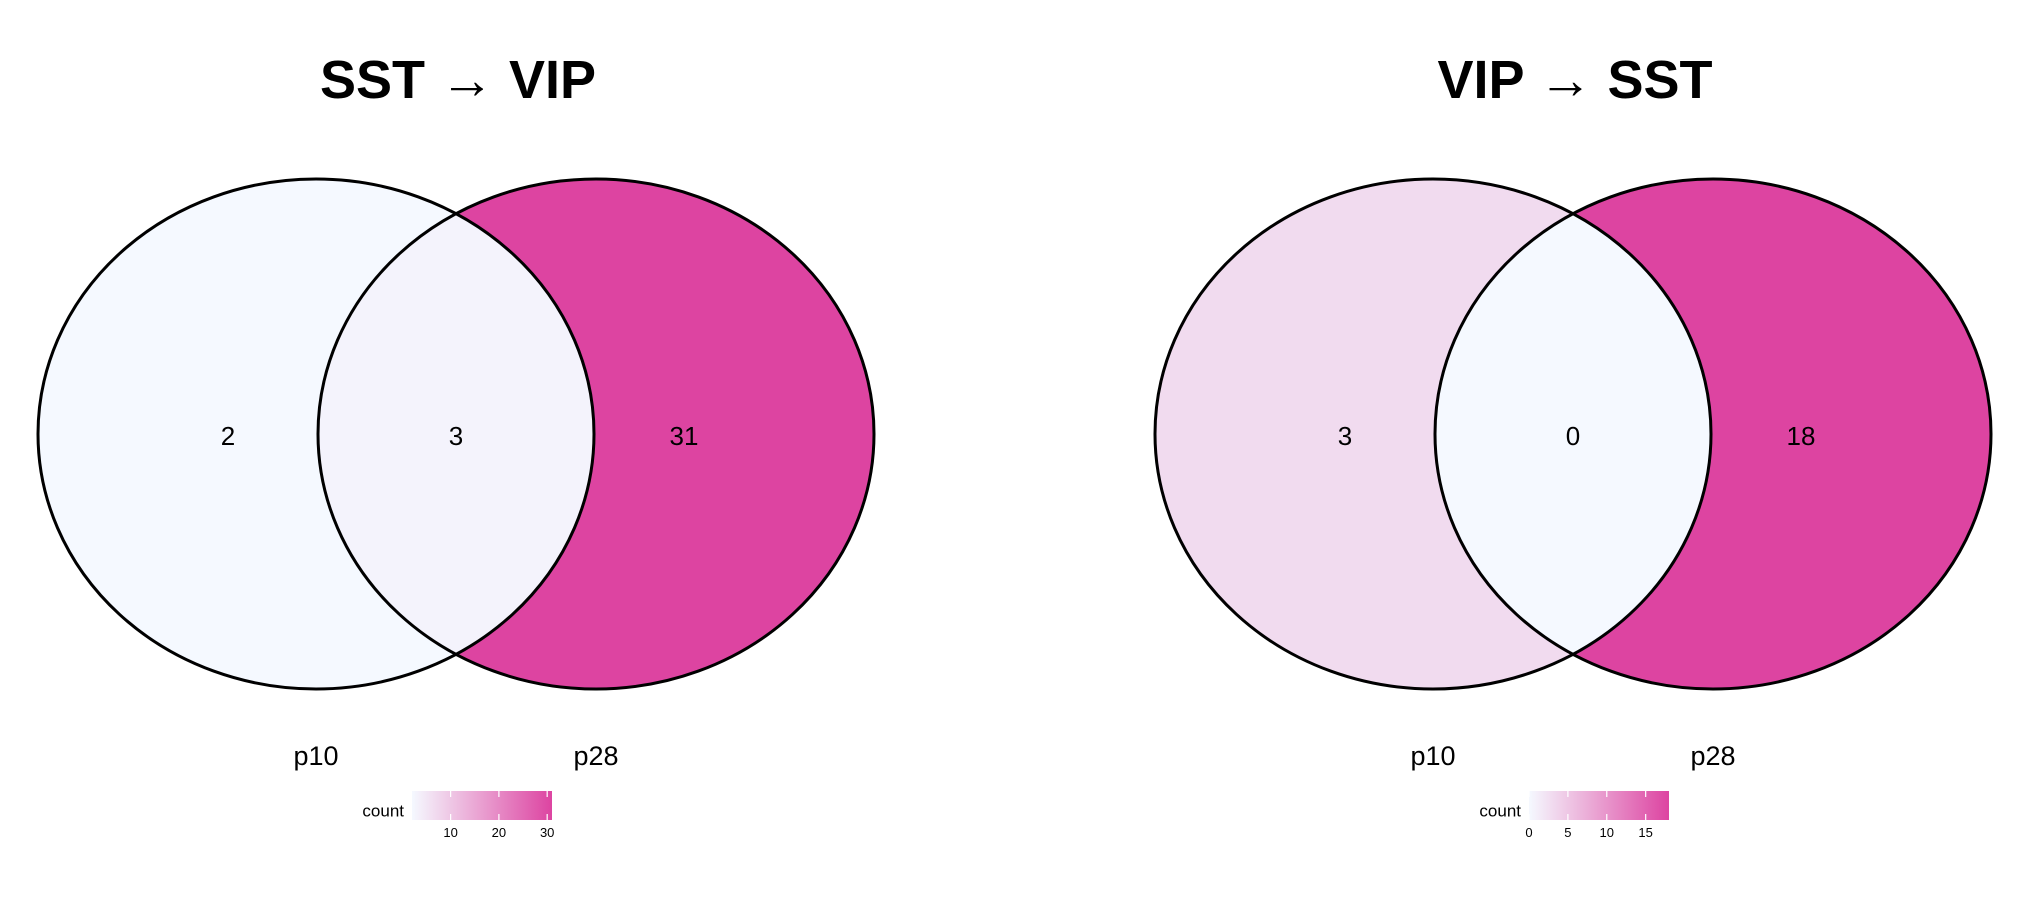 This screenshot has height=902, width=2024. Describe the element at coordinates (547, 832) in the screenshot. I see `legend-tick-label: 30` at that location.